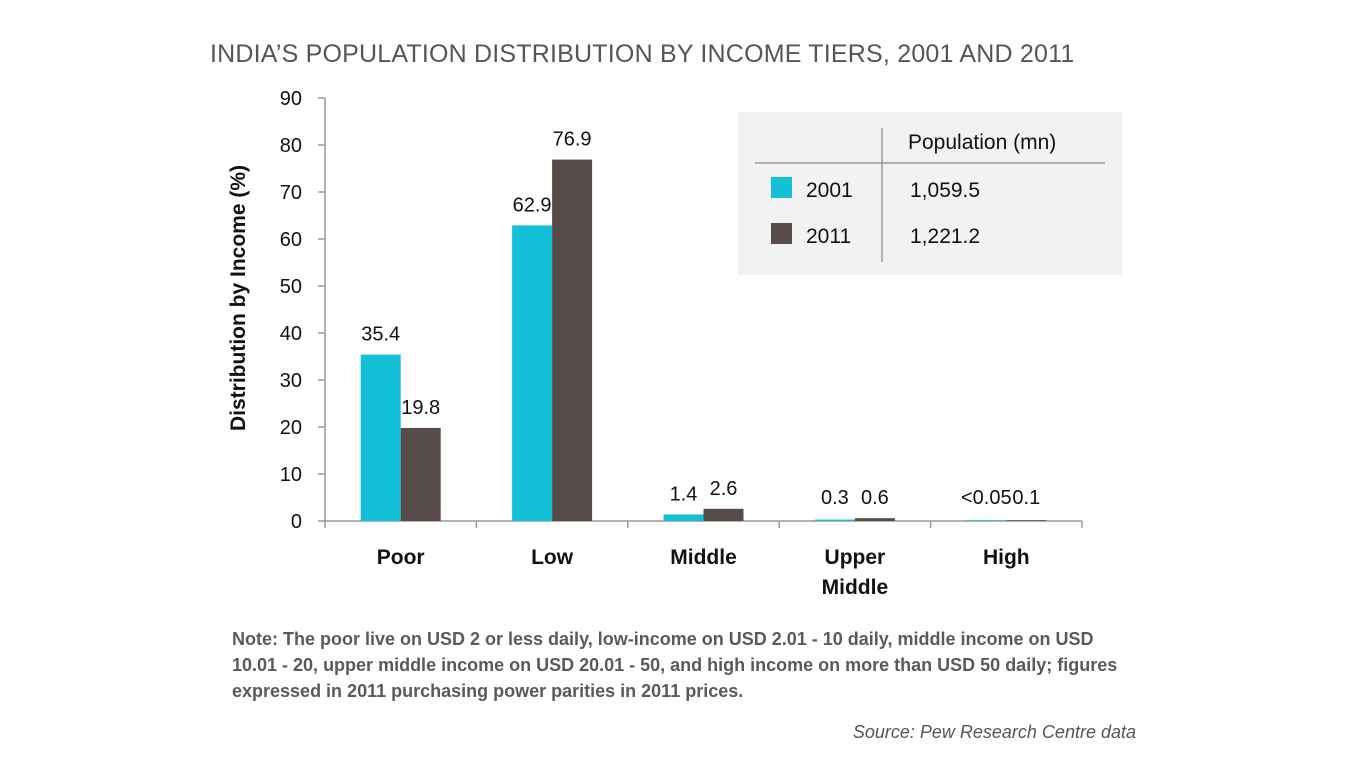 This screenshot has height=768, width=1366. I want to click on y-tick-label: 0, so click(296, 522).